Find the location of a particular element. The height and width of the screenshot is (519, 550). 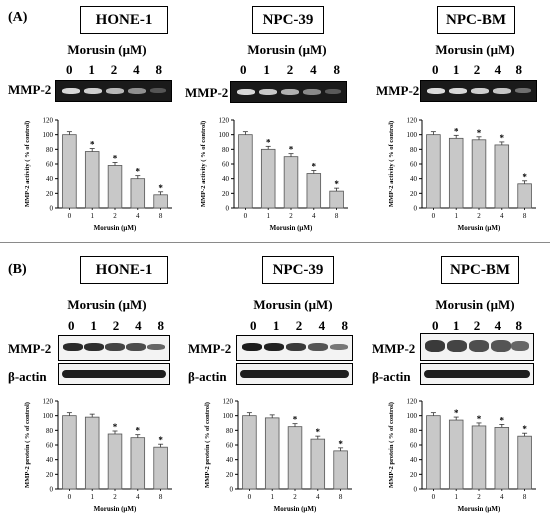

treatment-header-npc39-a: Morusin (μM) is located at coordinates (287, 49).